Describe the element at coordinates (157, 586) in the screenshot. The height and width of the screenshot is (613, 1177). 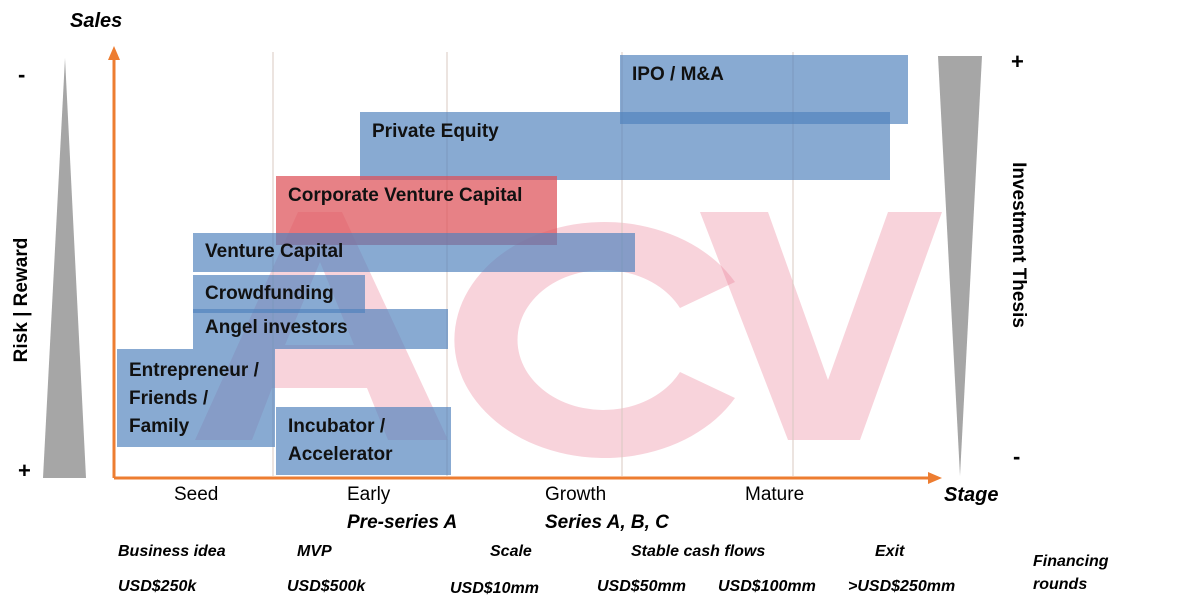
I see `amount-250k: USD$250k` at that location.